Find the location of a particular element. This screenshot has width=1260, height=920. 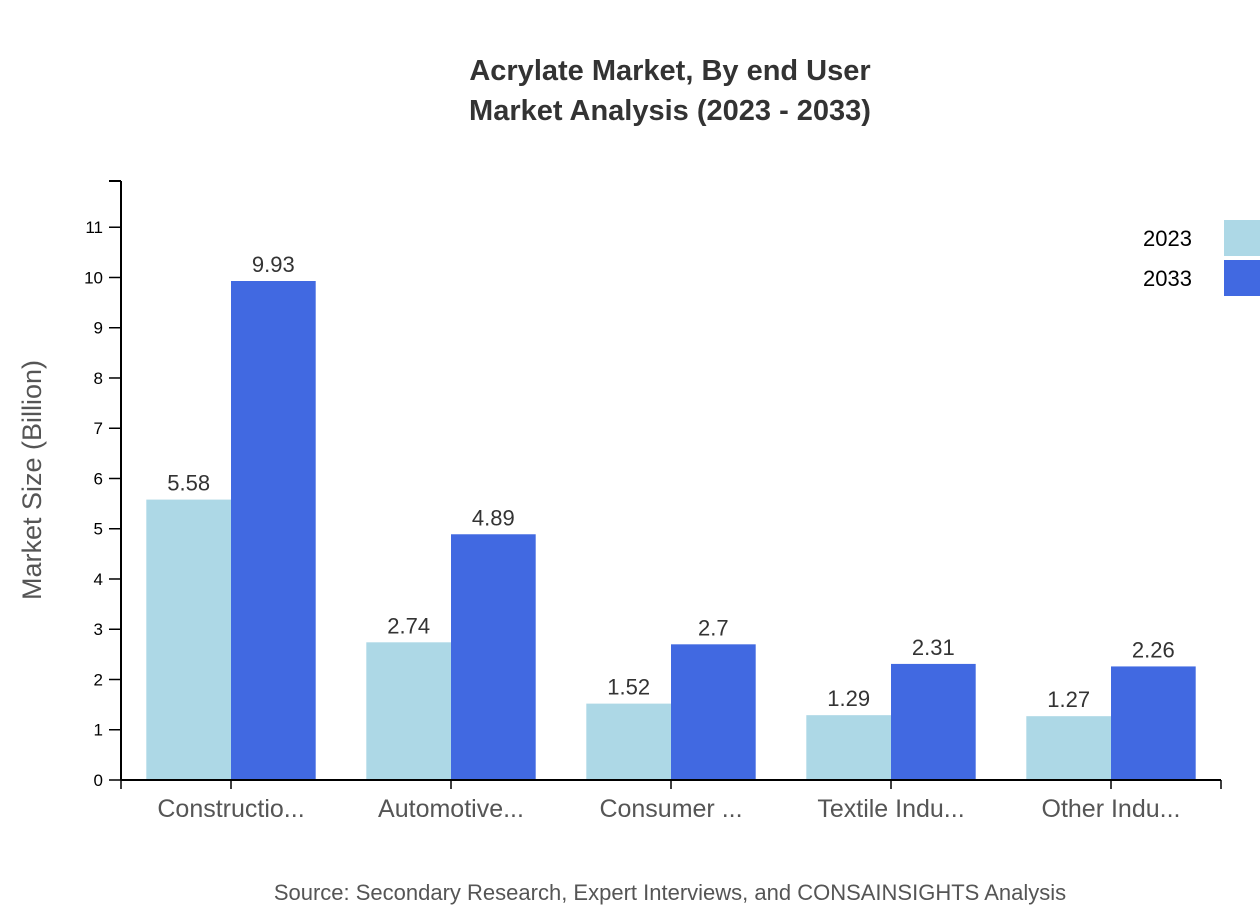

y-tick-label: 11 is located at coordinates (94, 227).